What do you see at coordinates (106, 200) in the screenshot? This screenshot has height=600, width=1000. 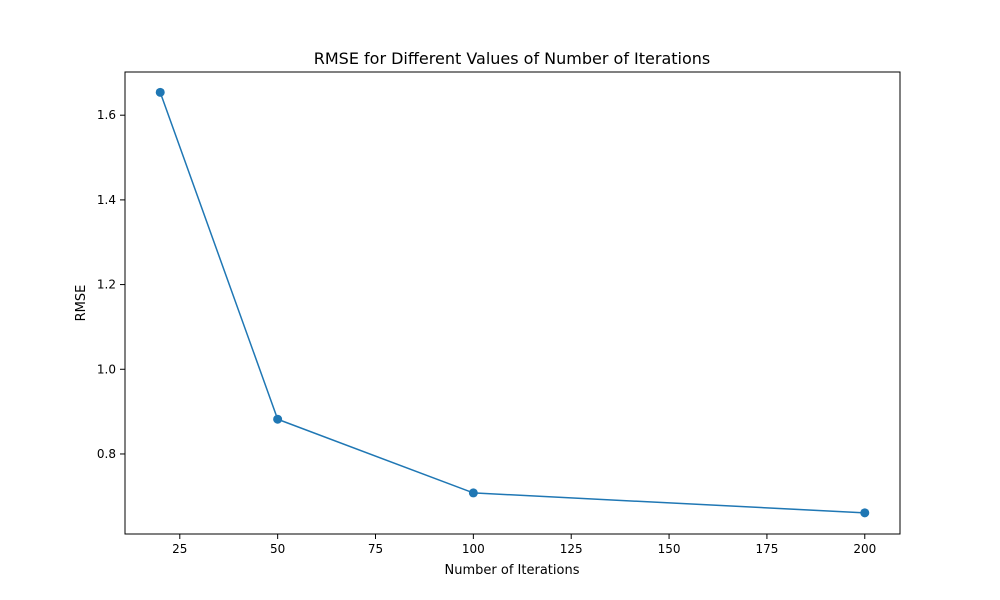 I see `y-tick-label: 1.4` at bounding box center [106, 200].